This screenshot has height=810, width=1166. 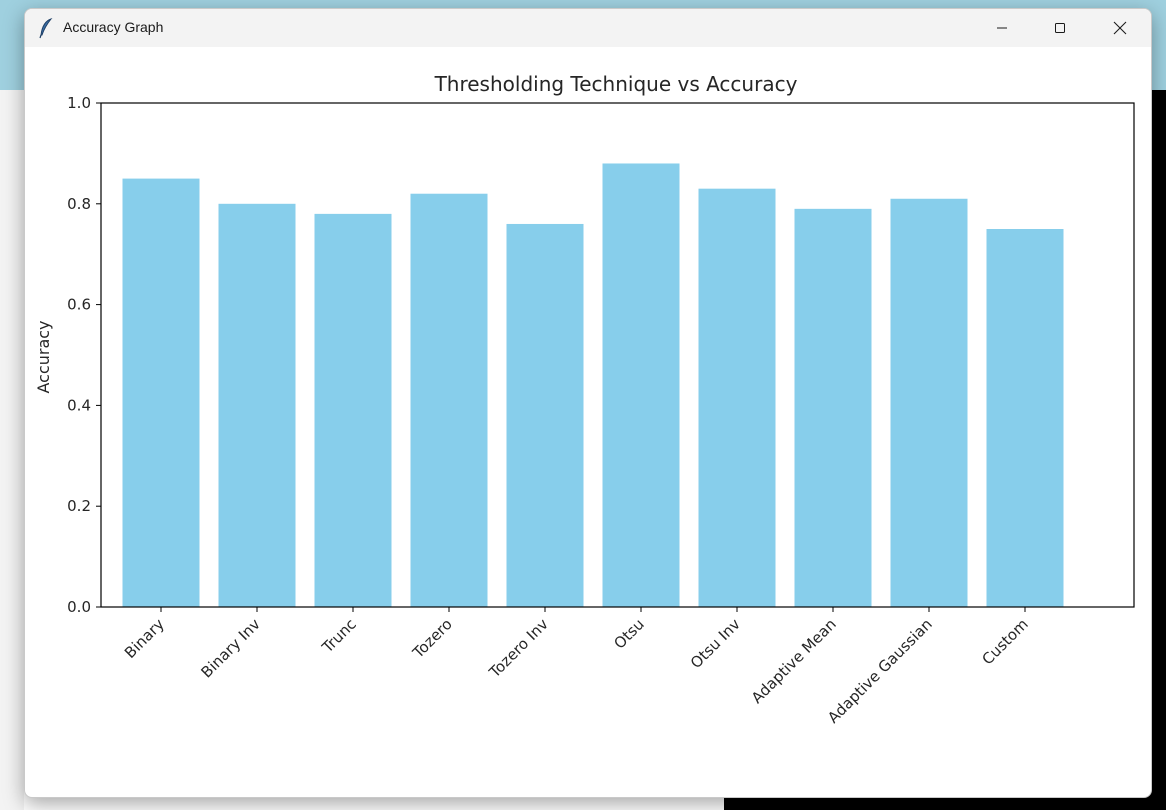 What do you see at coordinates (79, 607) in the screenshot?
I see `y-tick-label: 0.0` at bounding box center [79, 607].